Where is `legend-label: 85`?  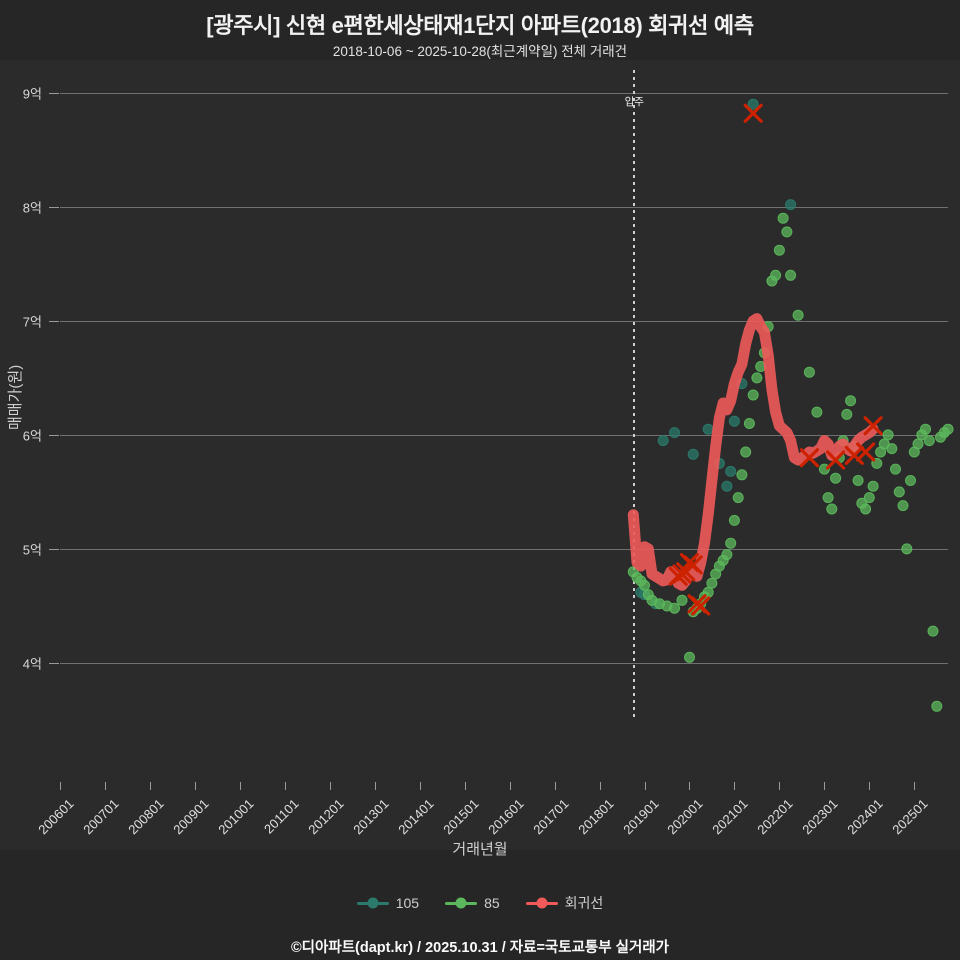 legend-label: 85 is located at coordinates (492, 903).